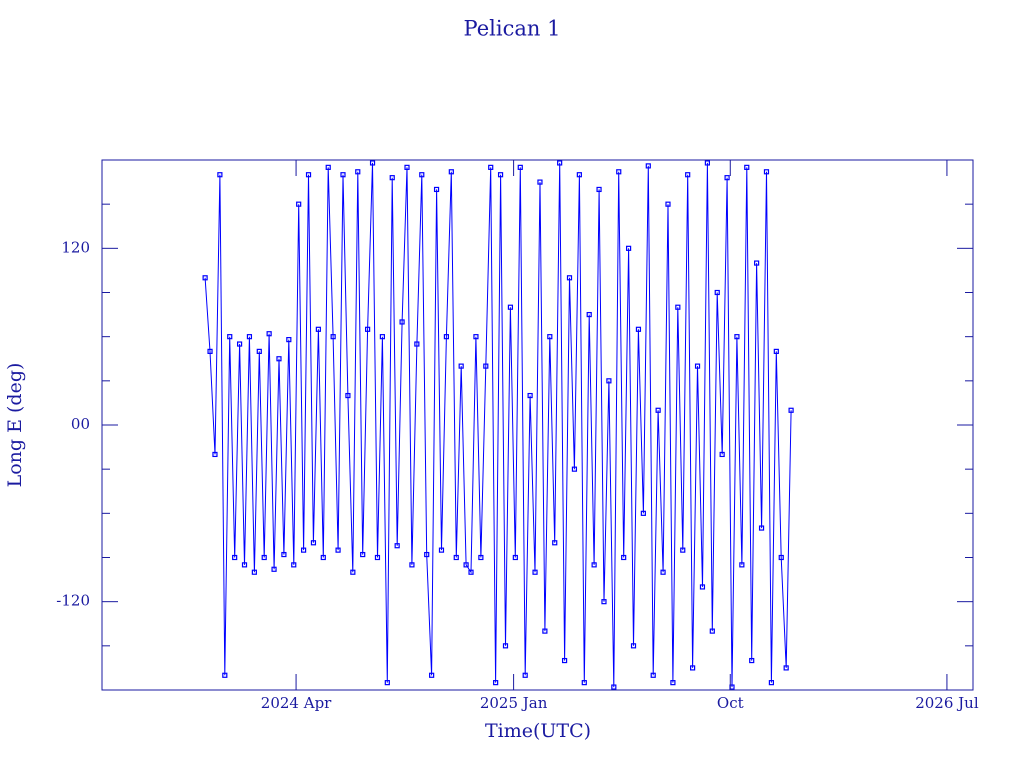 The image size is (1024, 768). Describe the element at coordinates (80, 424) in the screenshot. I see `y-tick-label: 00` at that location.